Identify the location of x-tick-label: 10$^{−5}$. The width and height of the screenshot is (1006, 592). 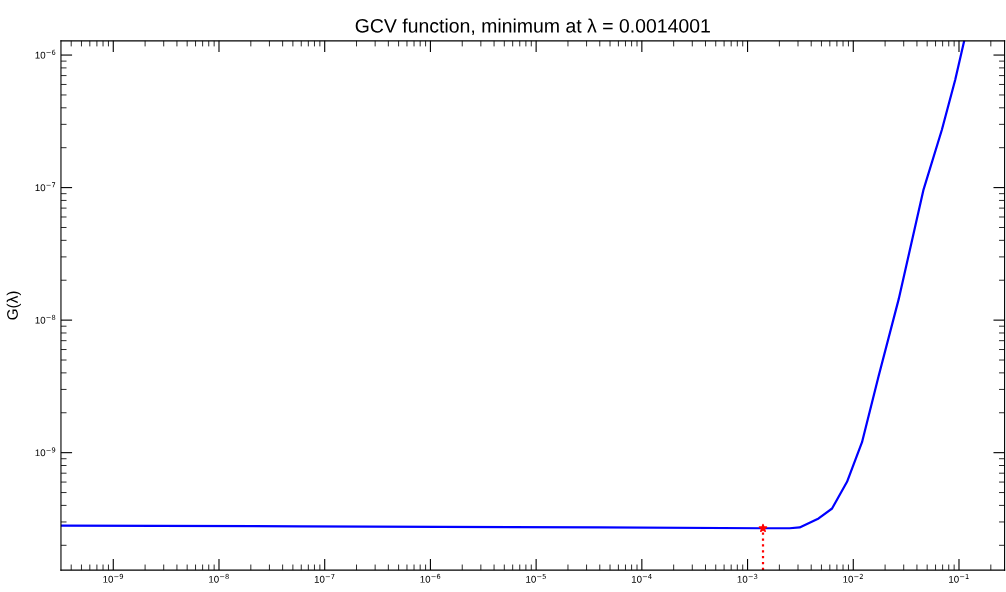
(536, 578).